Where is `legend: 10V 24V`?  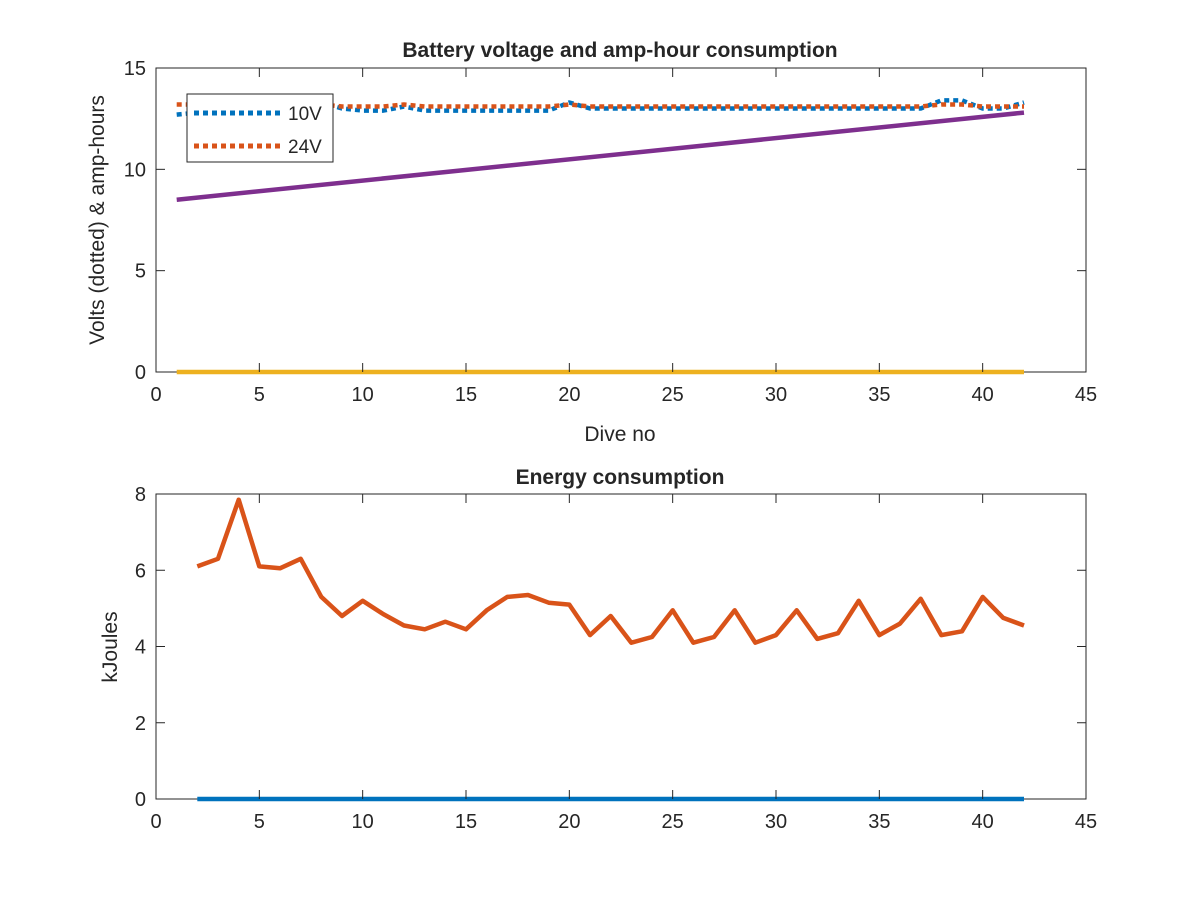 legend: 10V 24V is located at coordinates (260, 128).